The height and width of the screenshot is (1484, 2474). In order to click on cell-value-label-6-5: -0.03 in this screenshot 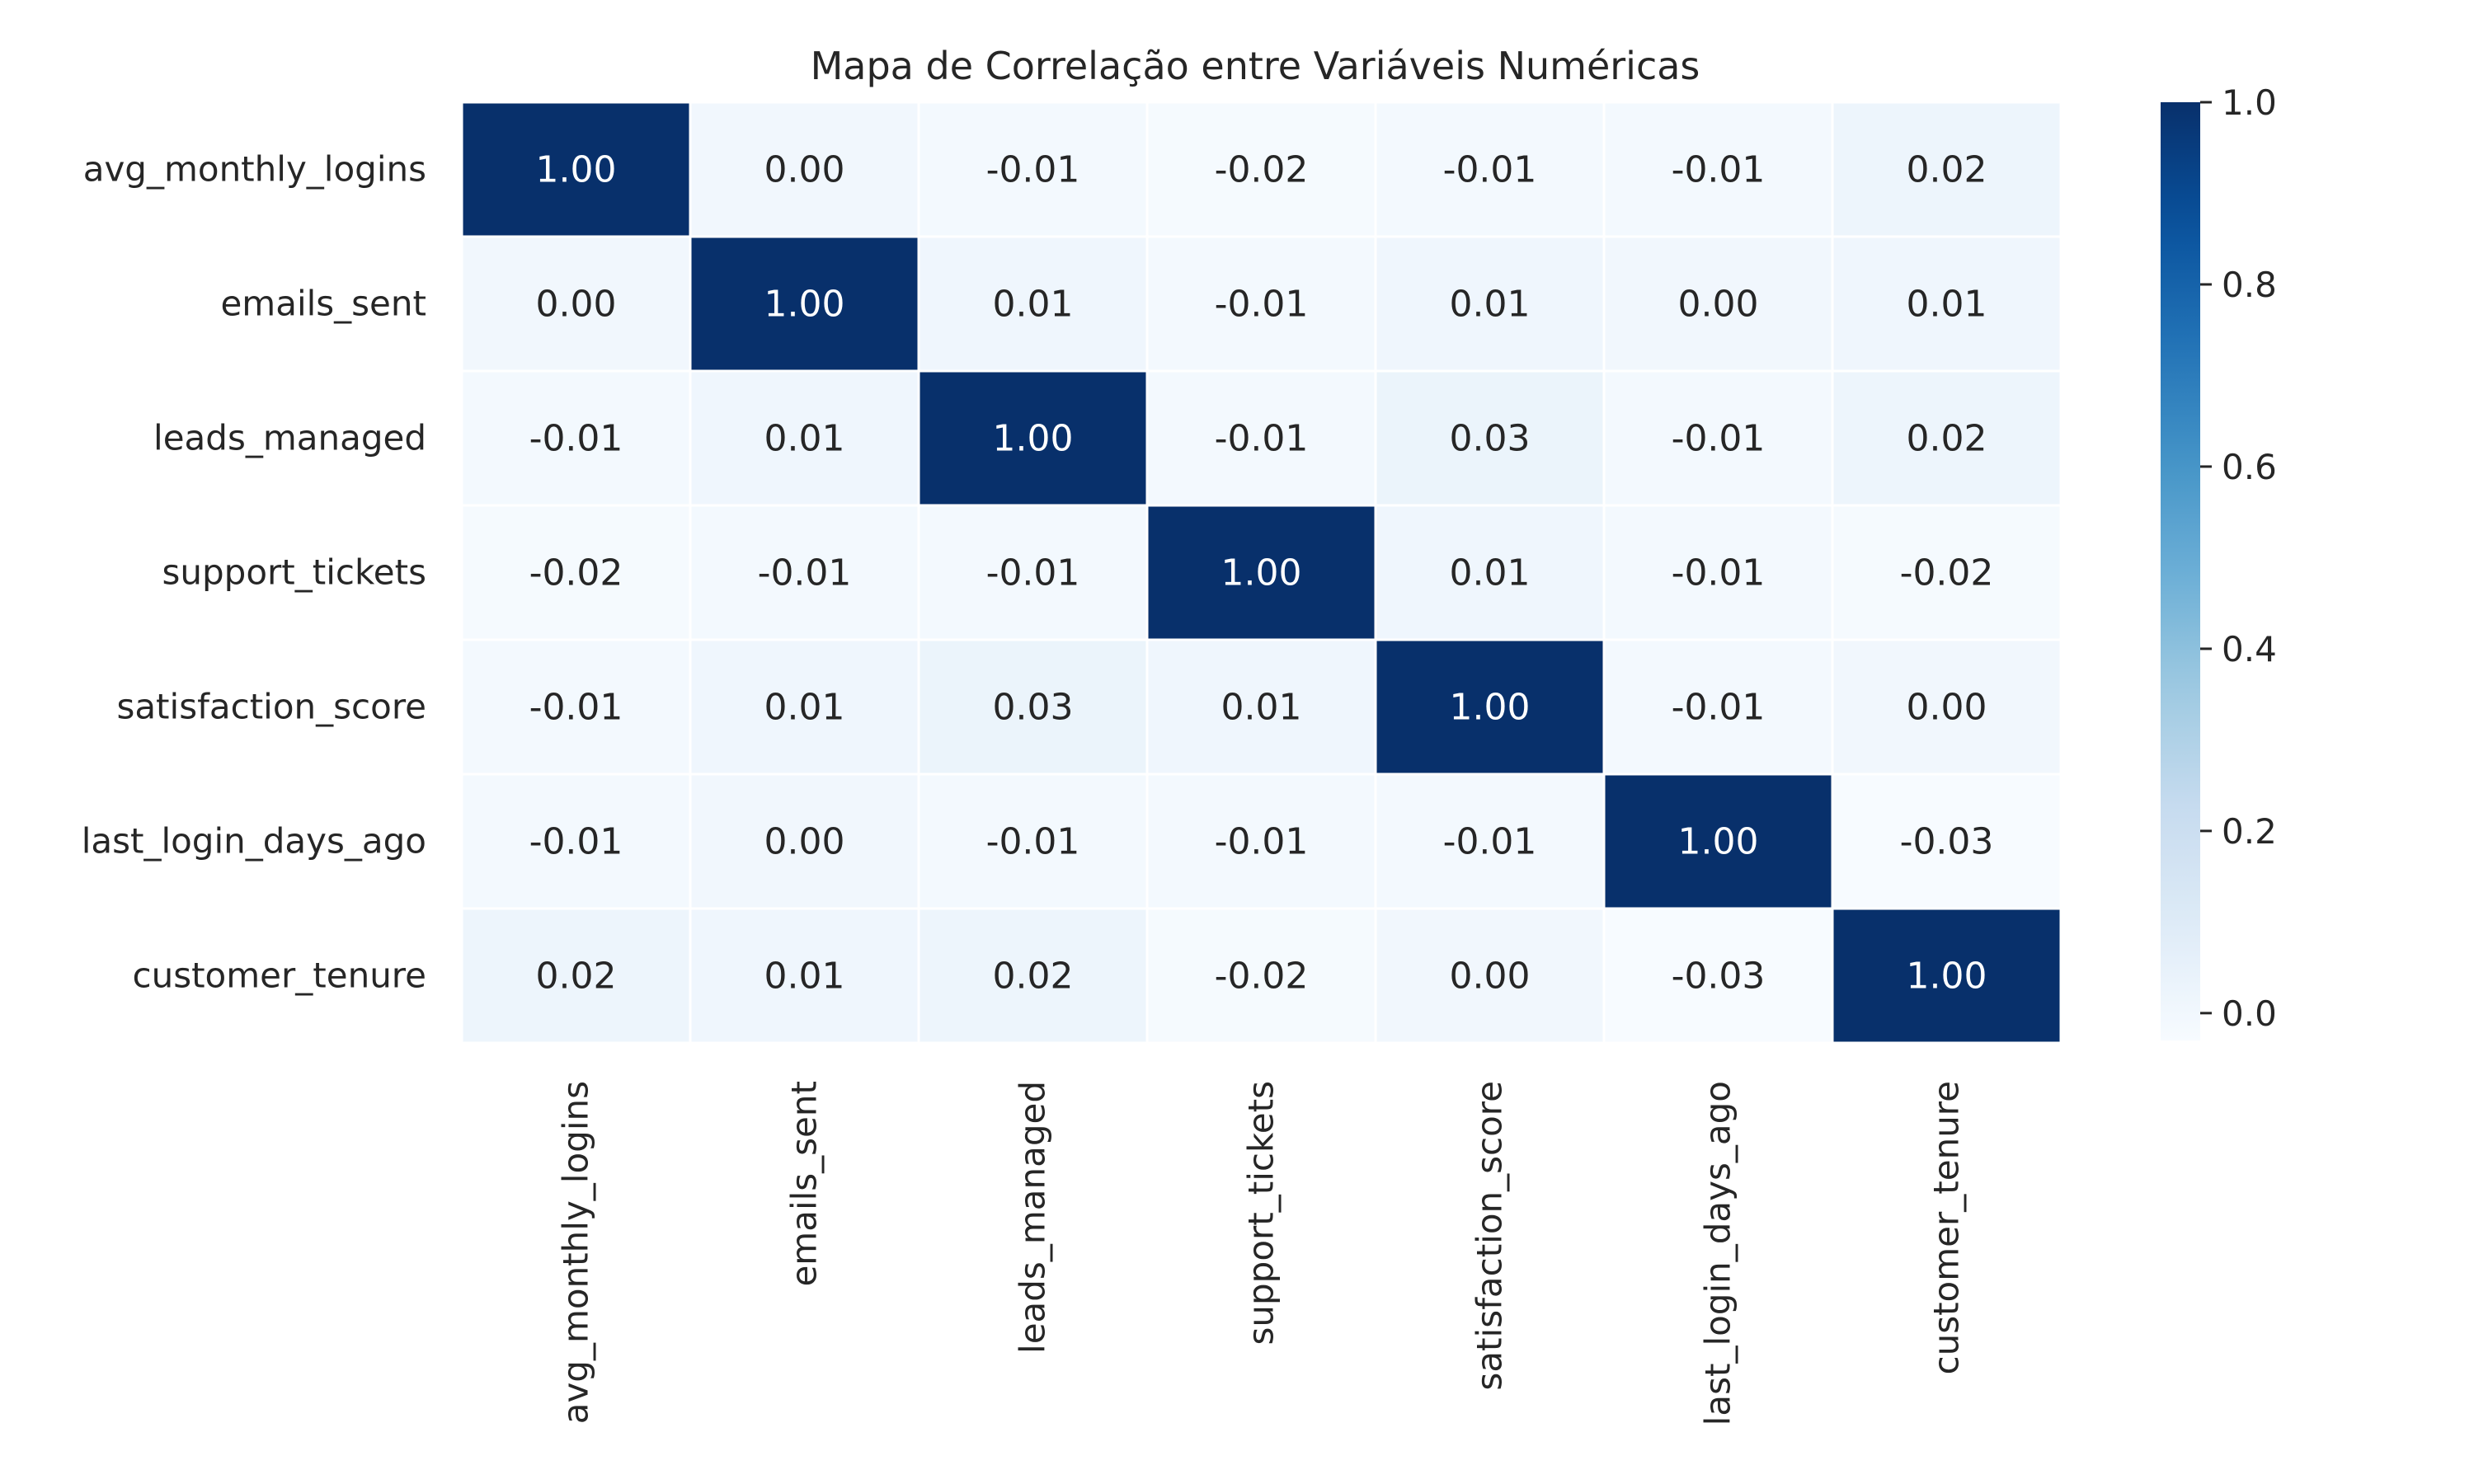, I will do `click(1719, 977)`.